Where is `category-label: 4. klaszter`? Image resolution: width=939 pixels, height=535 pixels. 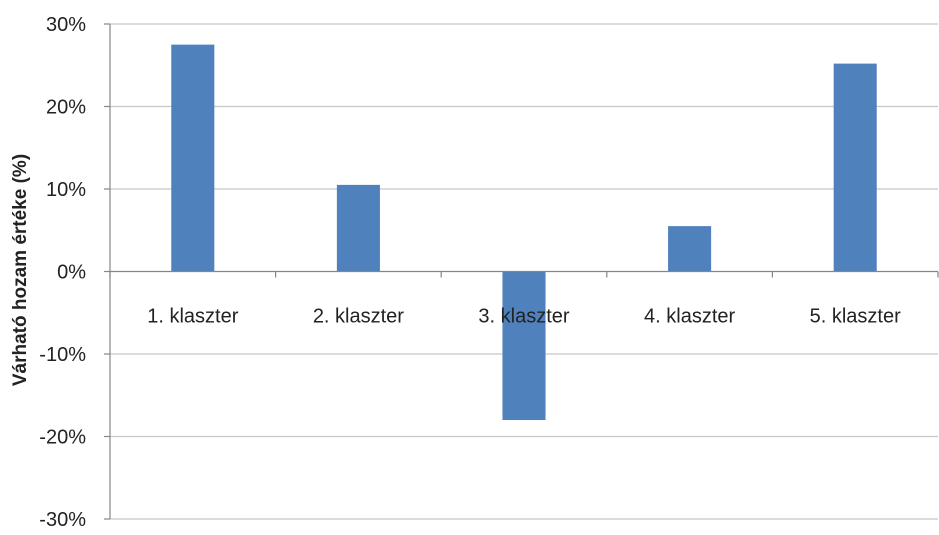
category-label: 4. klaszter is located at coordinates (689, 317).